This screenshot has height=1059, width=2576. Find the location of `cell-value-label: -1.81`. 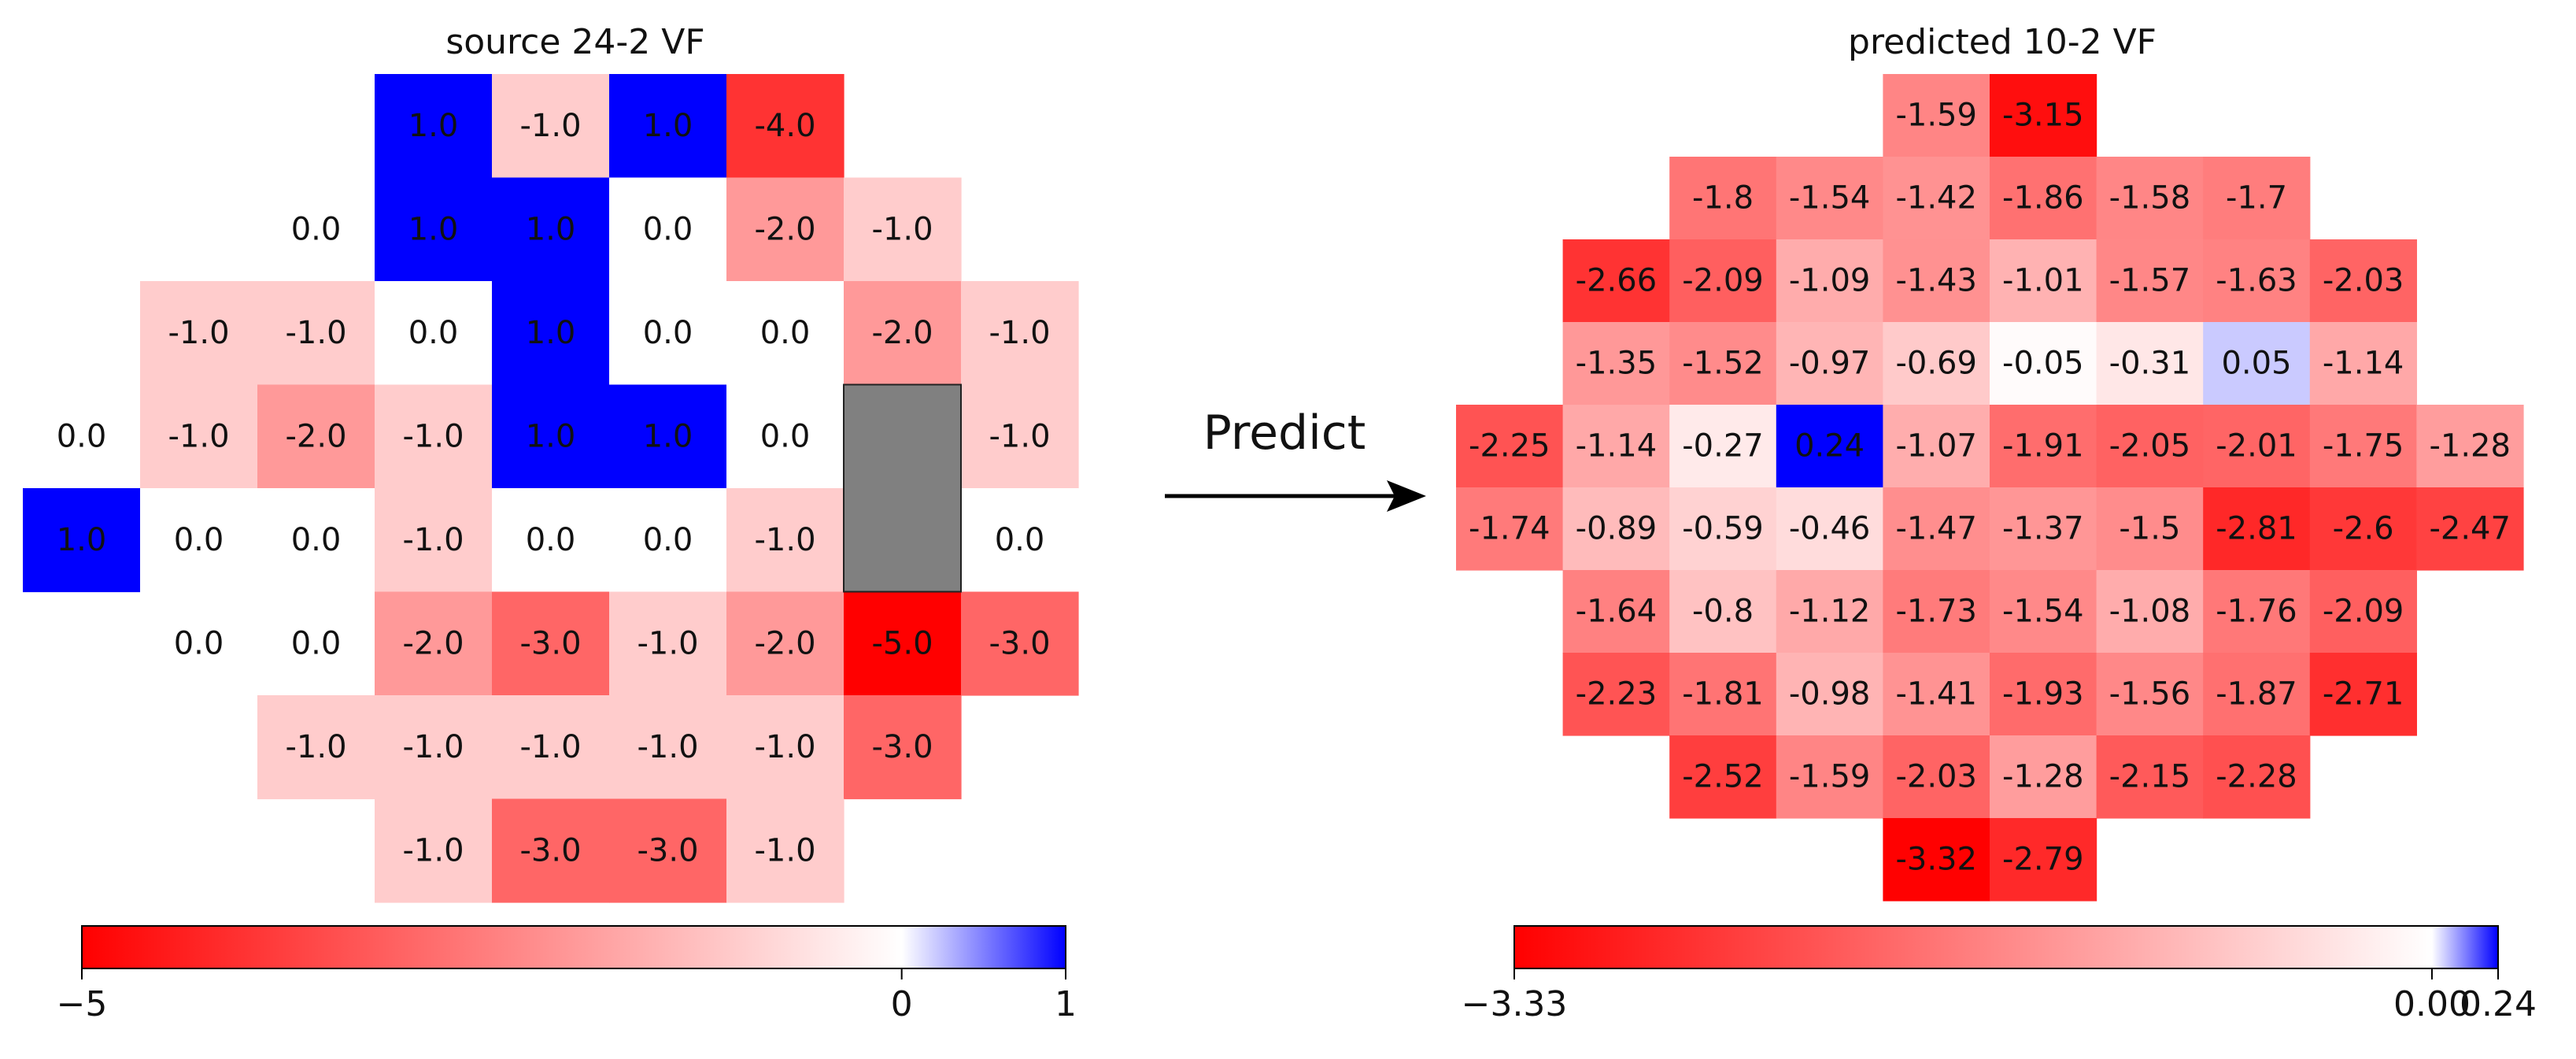

cell-value-label: -1.81 is located at coordinates (1723, 694).